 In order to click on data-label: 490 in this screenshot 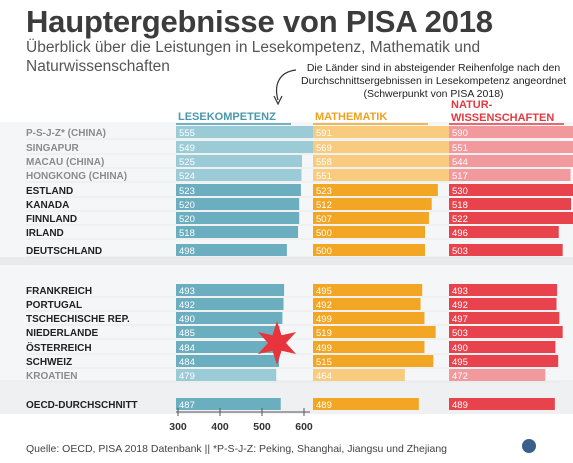, I will do `click(460, 348)`.